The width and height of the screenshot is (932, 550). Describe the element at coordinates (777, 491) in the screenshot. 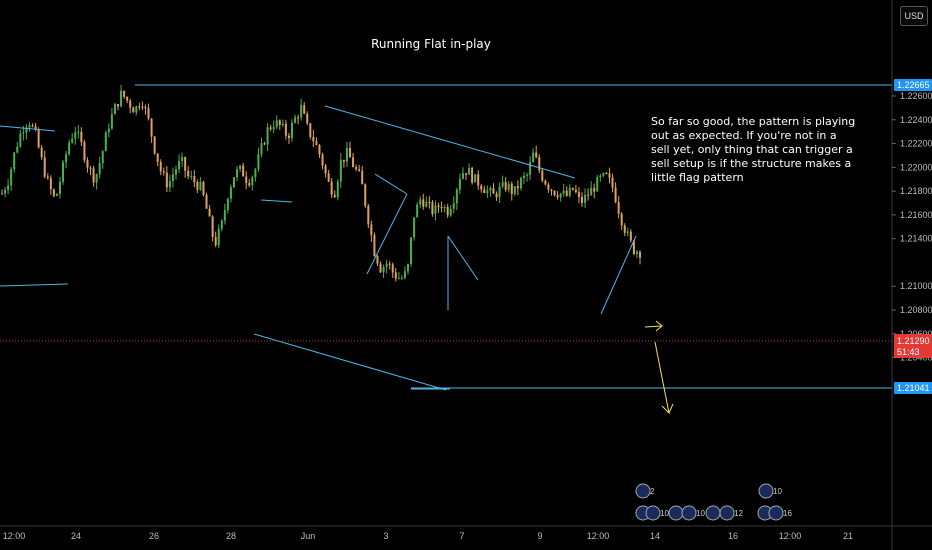

I see `event-8-count: 10` at that location.